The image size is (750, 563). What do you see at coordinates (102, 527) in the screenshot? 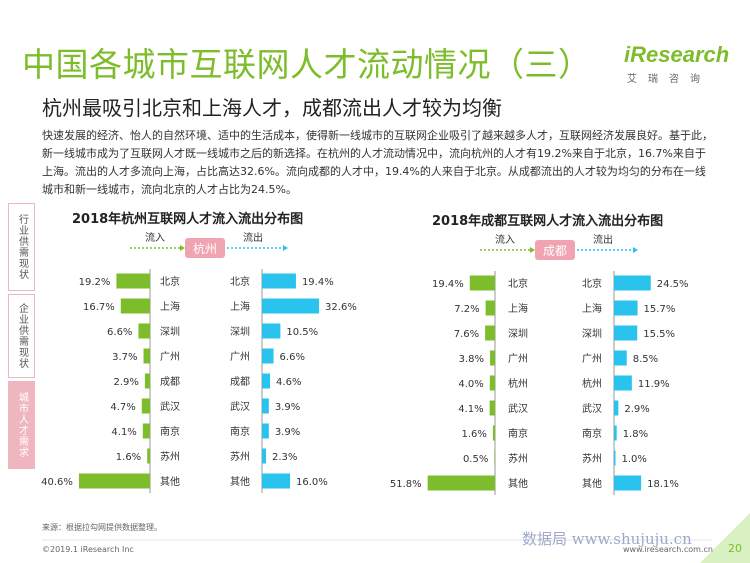
I see `source-note: 来源：根据拉勾网提供数据整理。` at bounding box center [102, 527].